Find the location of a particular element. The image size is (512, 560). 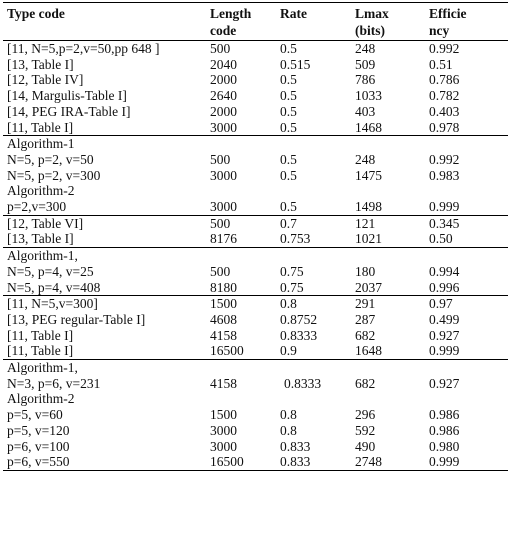

header-rate: Rate is located at coordinates (313, 21).